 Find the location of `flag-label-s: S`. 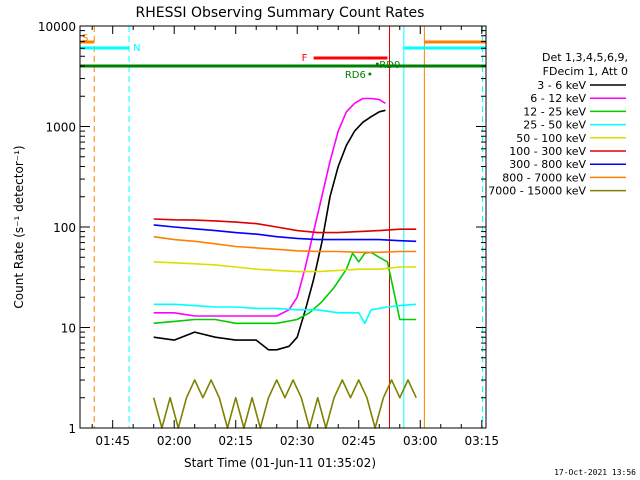

flag-label-s: S is located at coordinates (85, 38).